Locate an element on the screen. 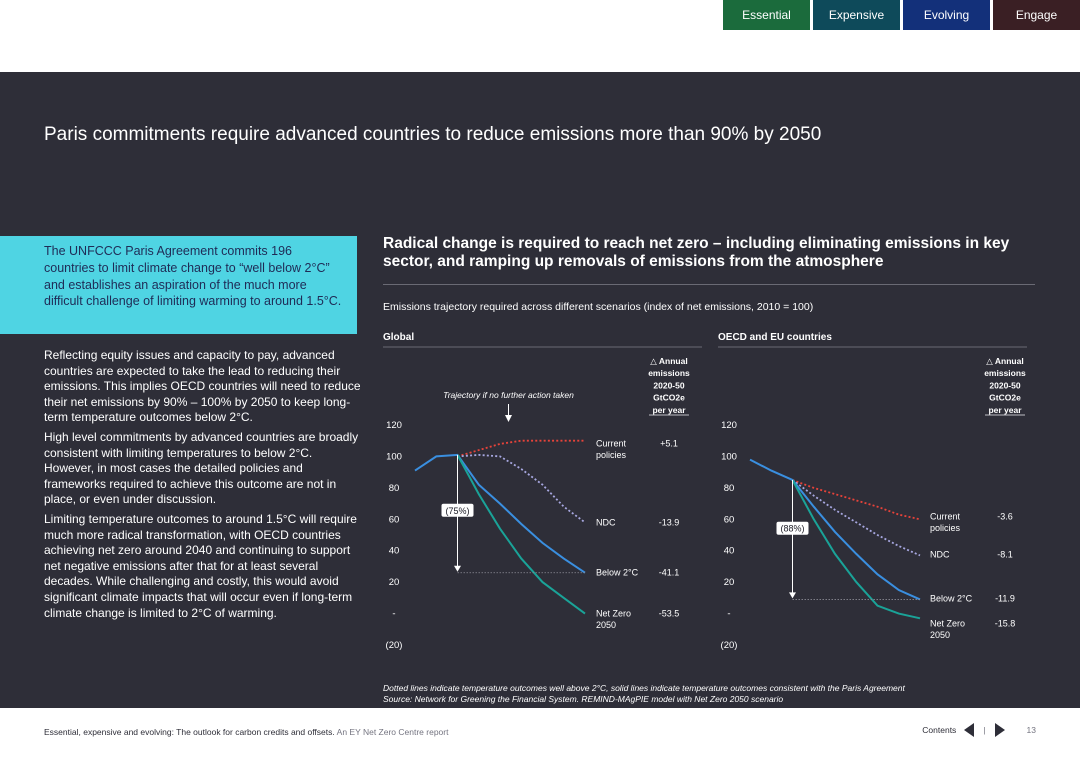 This screenshot has width=1080, height=763. divider is located at coordinates (709, 284).